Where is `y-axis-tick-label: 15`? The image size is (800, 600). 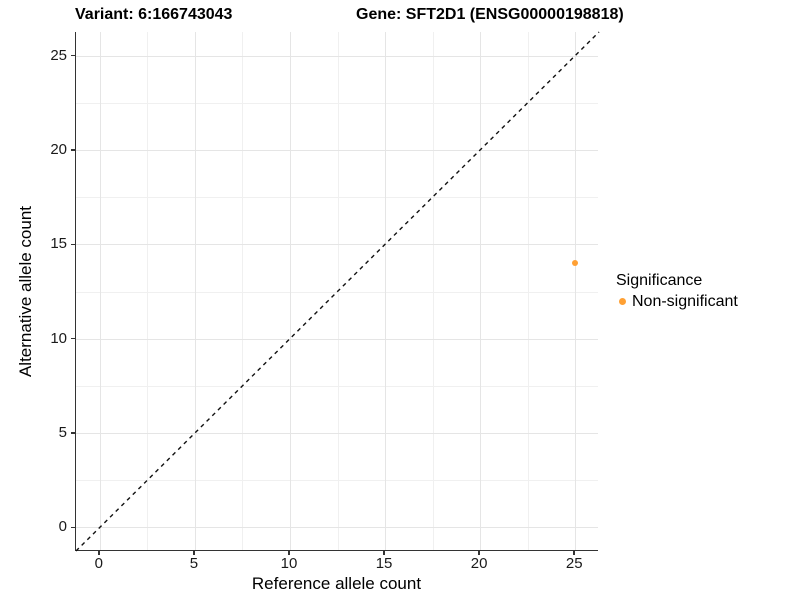
y-axis-tick-label: 15 is located at coordinates (58, 244).